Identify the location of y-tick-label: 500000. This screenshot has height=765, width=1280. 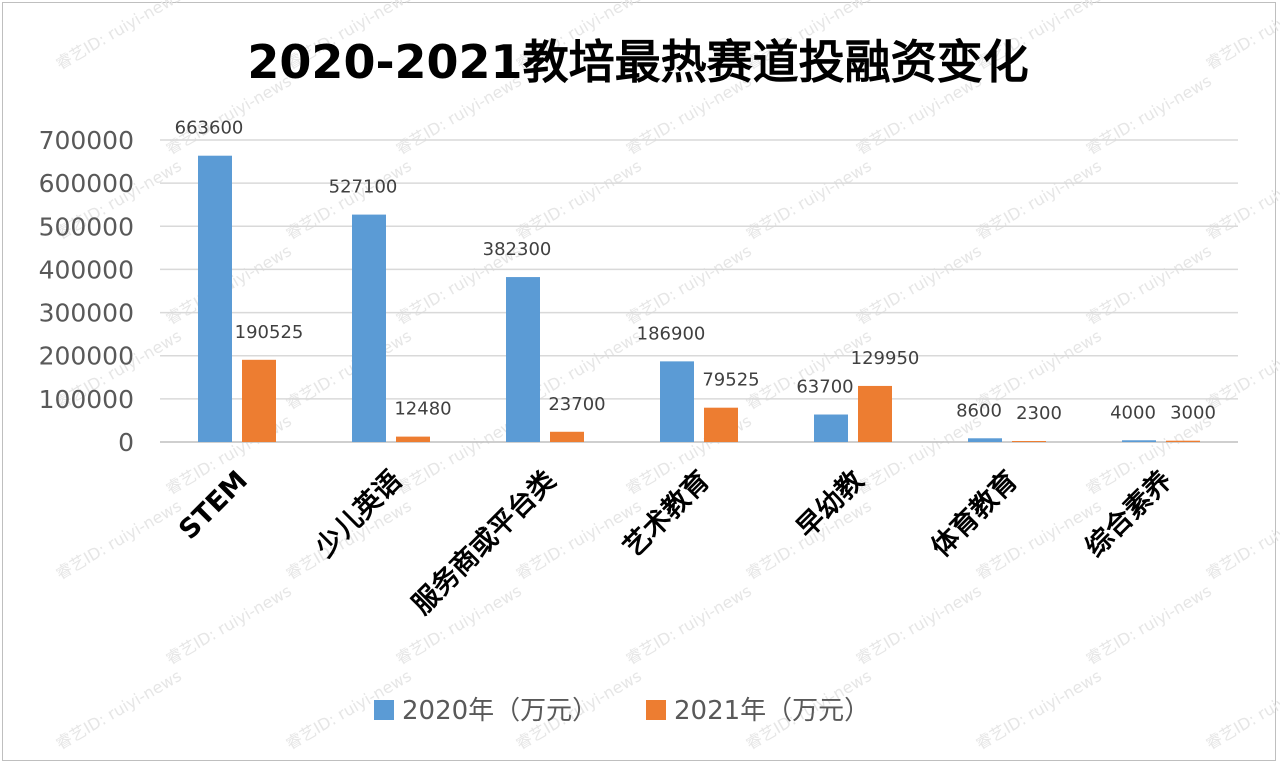
(86, 226).